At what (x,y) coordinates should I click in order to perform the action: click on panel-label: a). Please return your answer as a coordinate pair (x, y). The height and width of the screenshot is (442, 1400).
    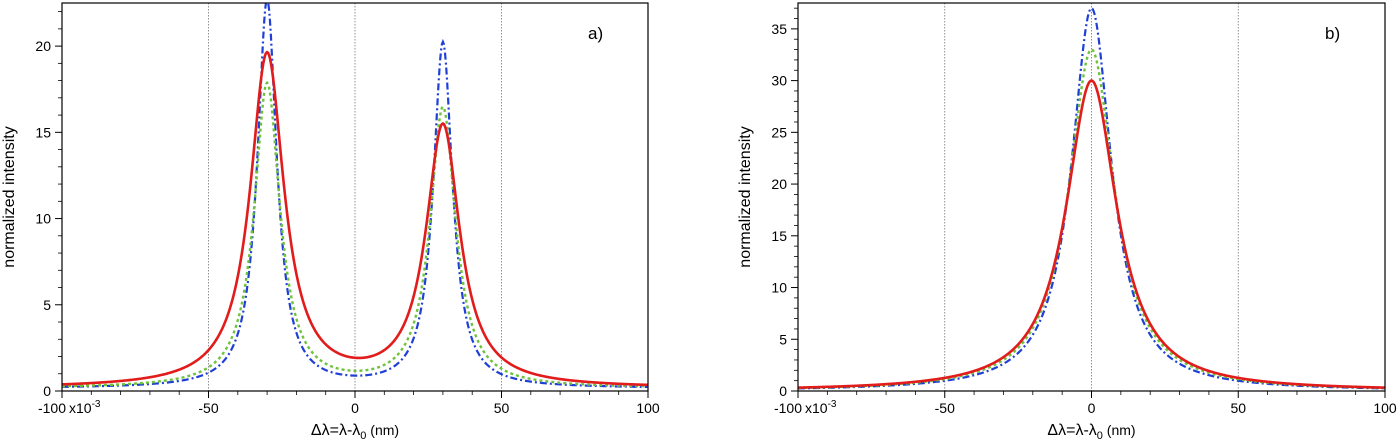
    Looking at the image, I should click on (595, 33).